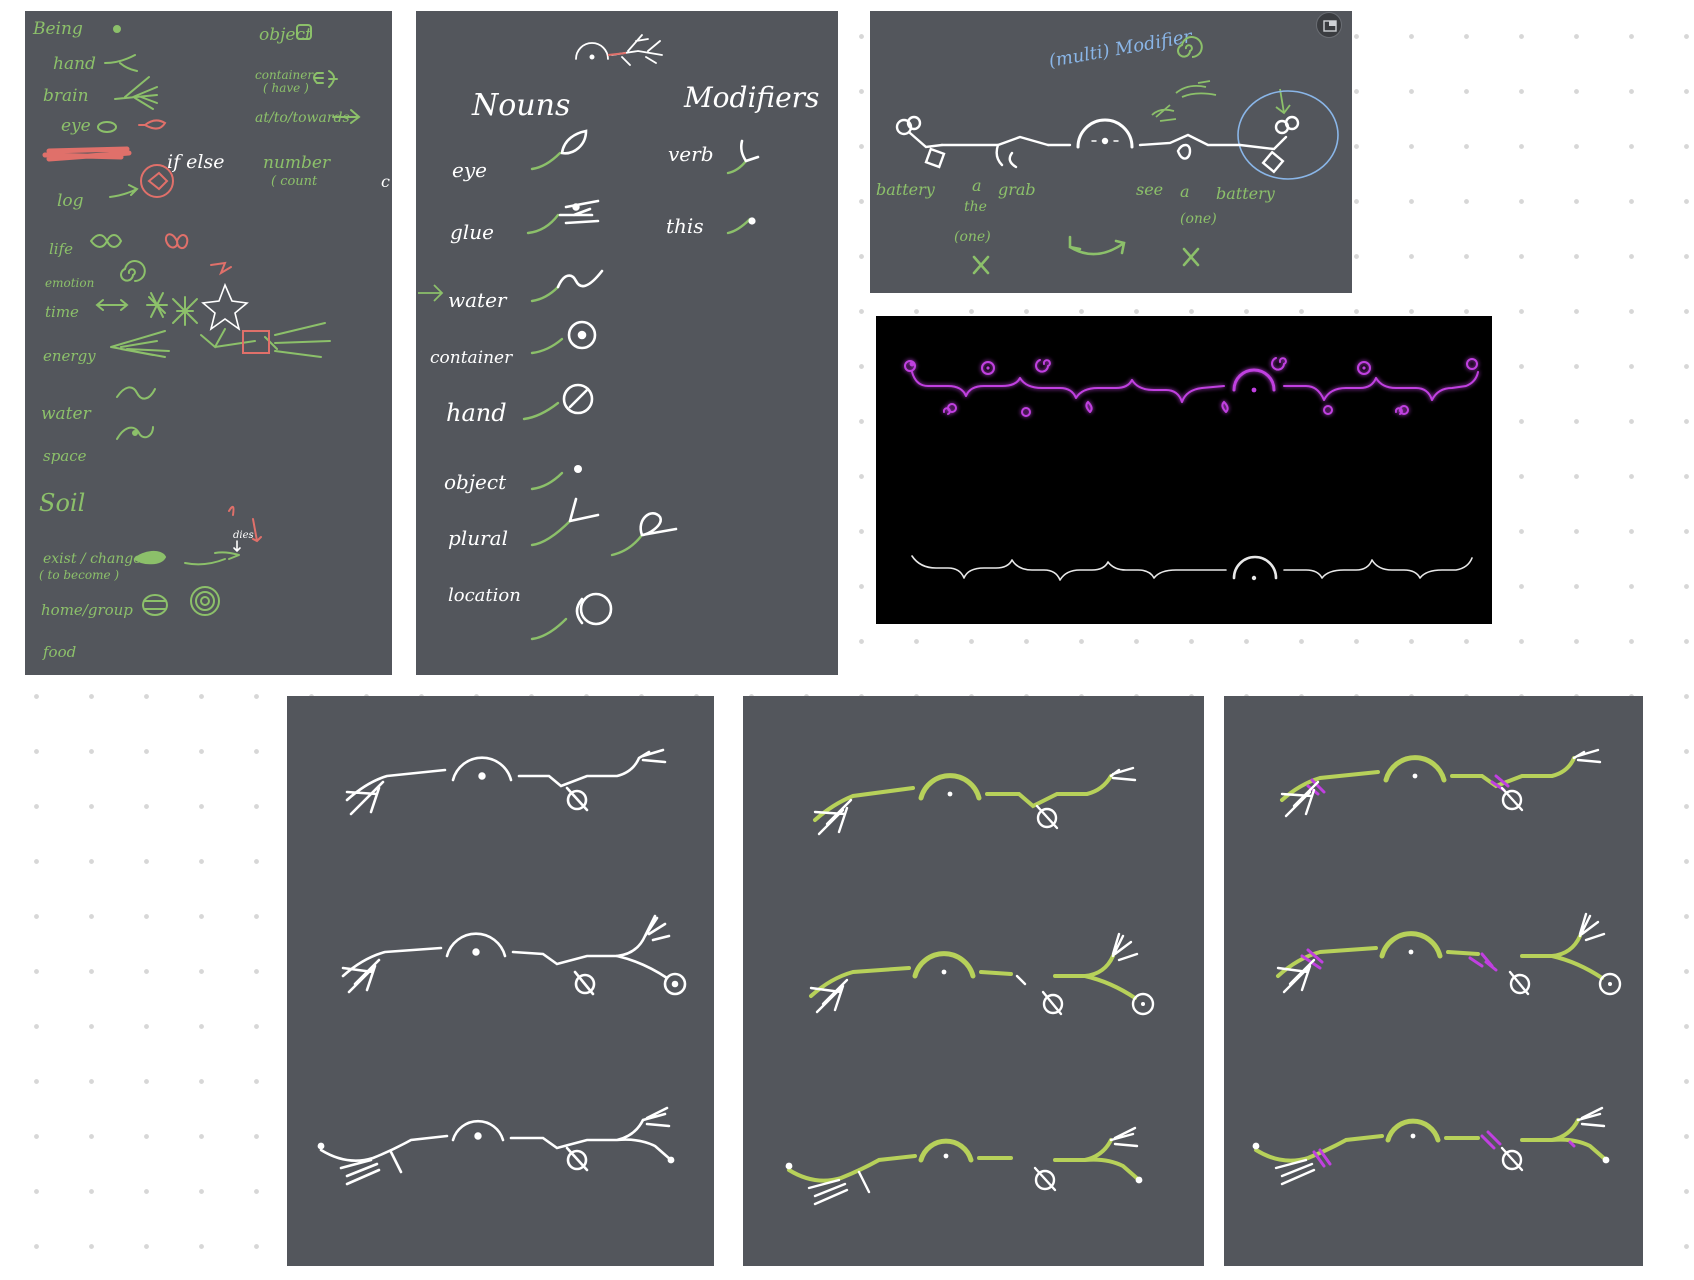 The height and width of the screenshot is (1280, 1694). What do you see at coordinates (62, 503) in the screenshot?
I see `label-soil: Soil` at bounding box center [62, 503].